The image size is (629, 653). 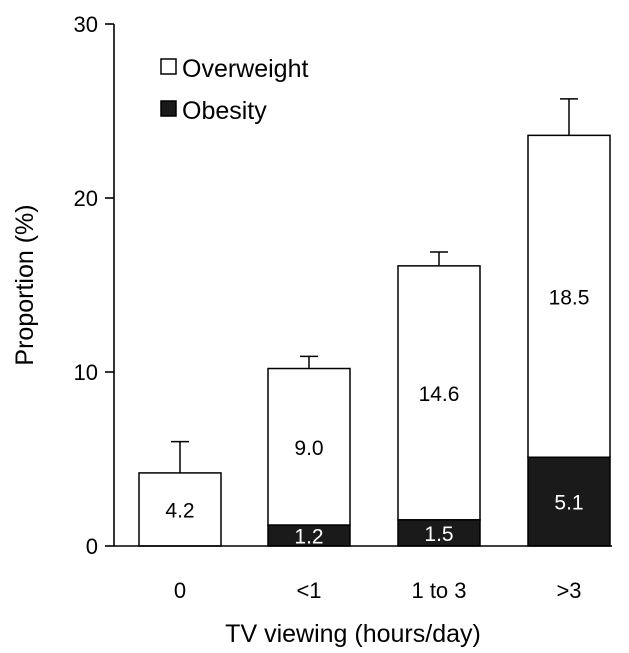 I want to click on data-label-obesity: 1.5, so click(x=438, y=534).